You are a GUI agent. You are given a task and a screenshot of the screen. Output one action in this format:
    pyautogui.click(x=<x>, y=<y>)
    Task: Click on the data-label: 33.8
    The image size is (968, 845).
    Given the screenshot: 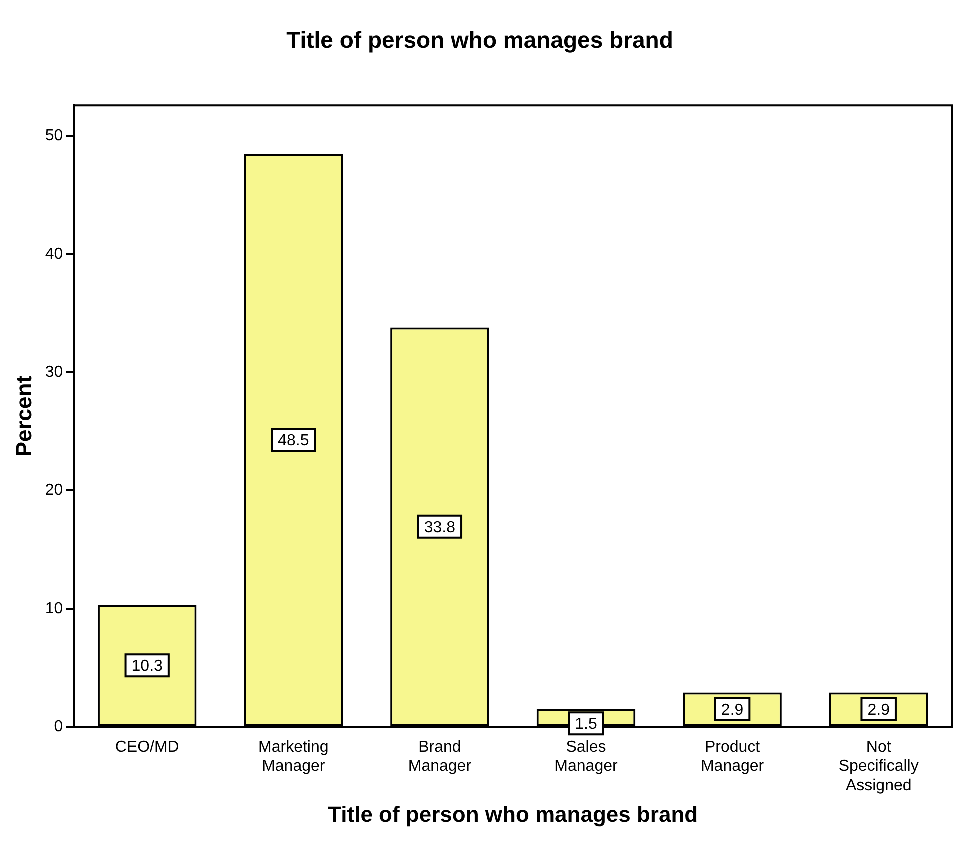 What is the action you would take?
    pyautogui.click(x=440, y=527)
    